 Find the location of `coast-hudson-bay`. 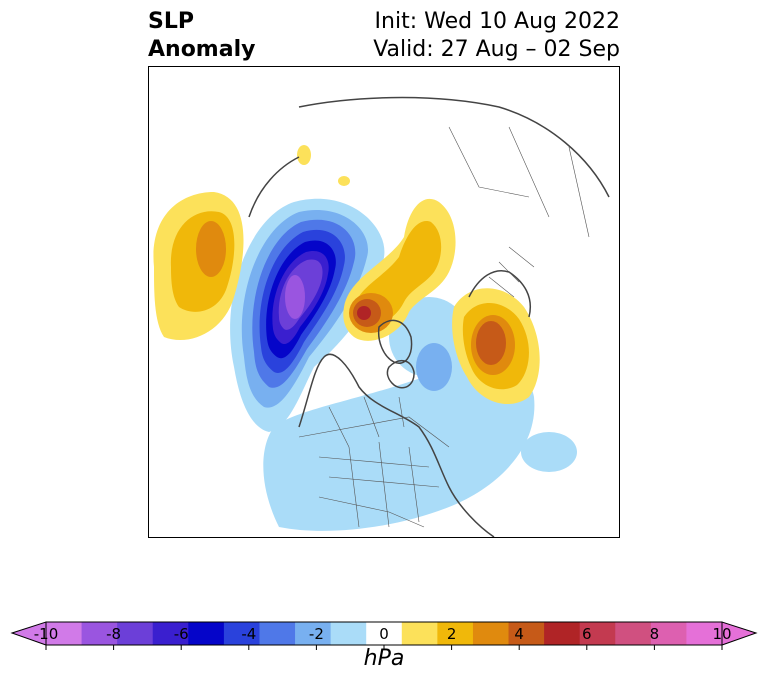

coast-hudson-bay is located at coordinates (400, 374).